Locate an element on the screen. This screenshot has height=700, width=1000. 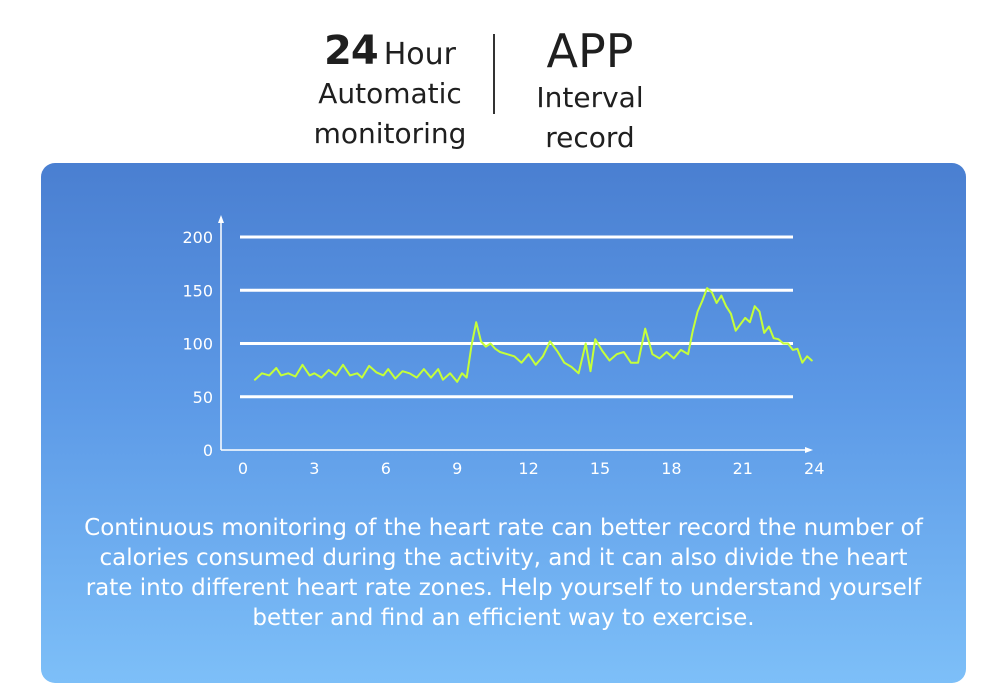
interval-label: Interval is located at coordinates (590, 97).